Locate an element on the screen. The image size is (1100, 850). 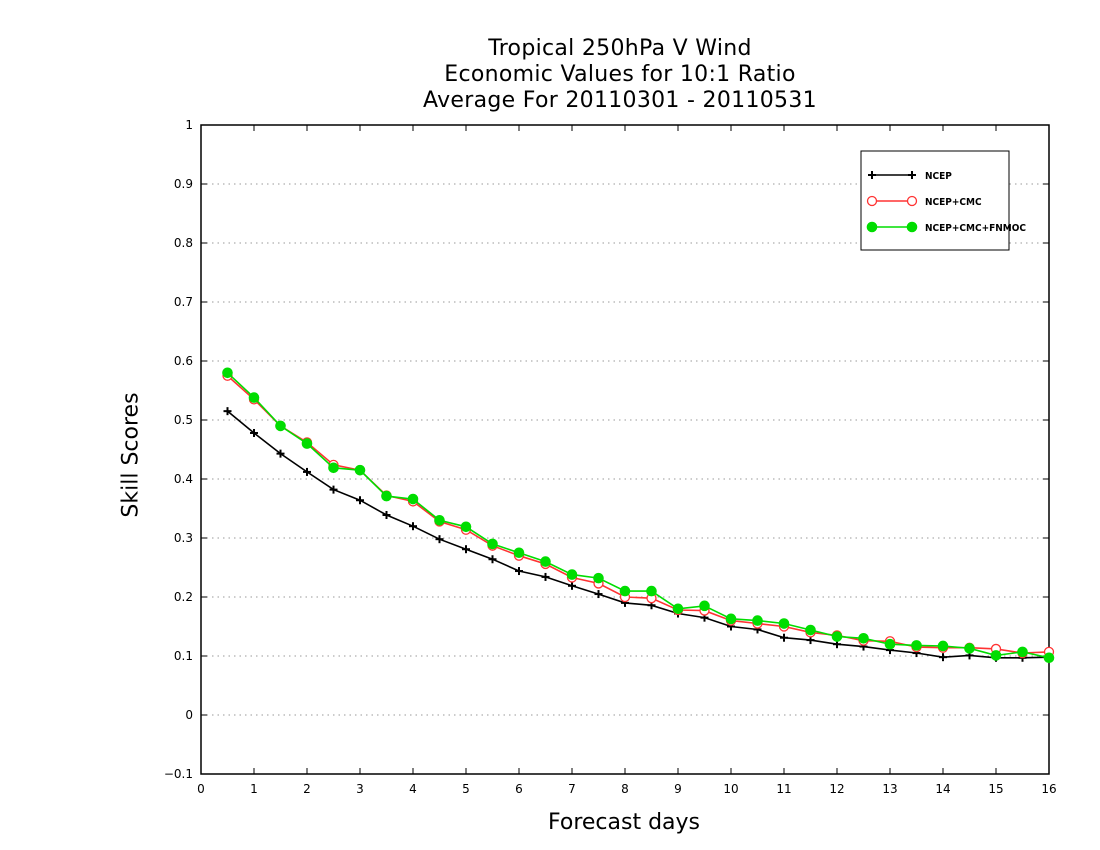
y-tick-label: 0.4 is located at coordinates (183, 479).